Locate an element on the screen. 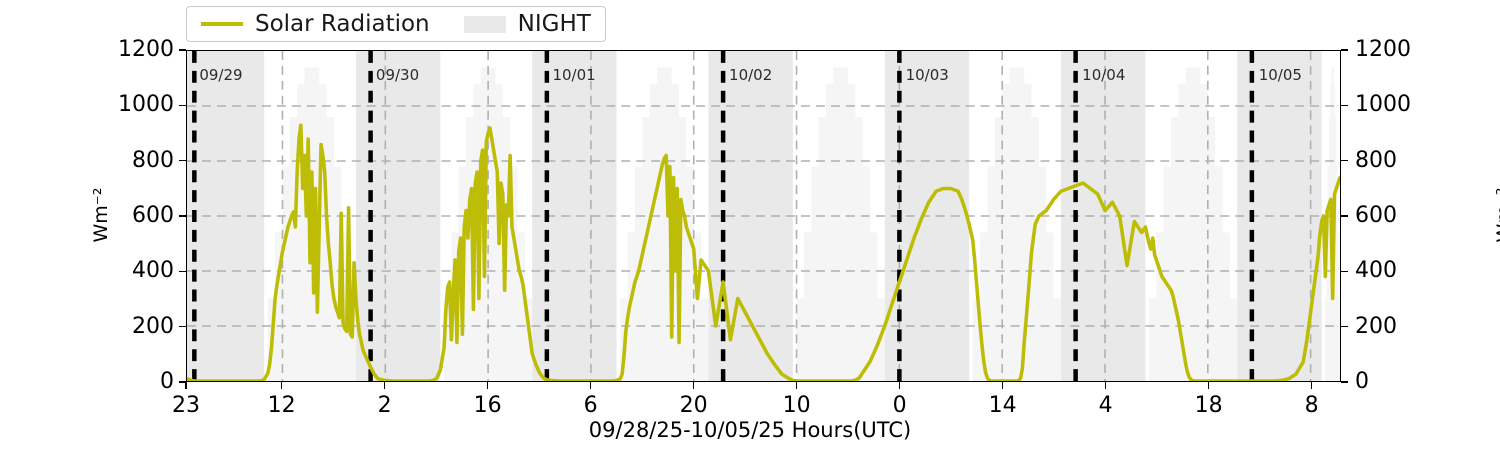 The height and width of the screenshot is (450, 1500). y-axis-tick-label-right: 0 is located at coordinates (1362, 381).